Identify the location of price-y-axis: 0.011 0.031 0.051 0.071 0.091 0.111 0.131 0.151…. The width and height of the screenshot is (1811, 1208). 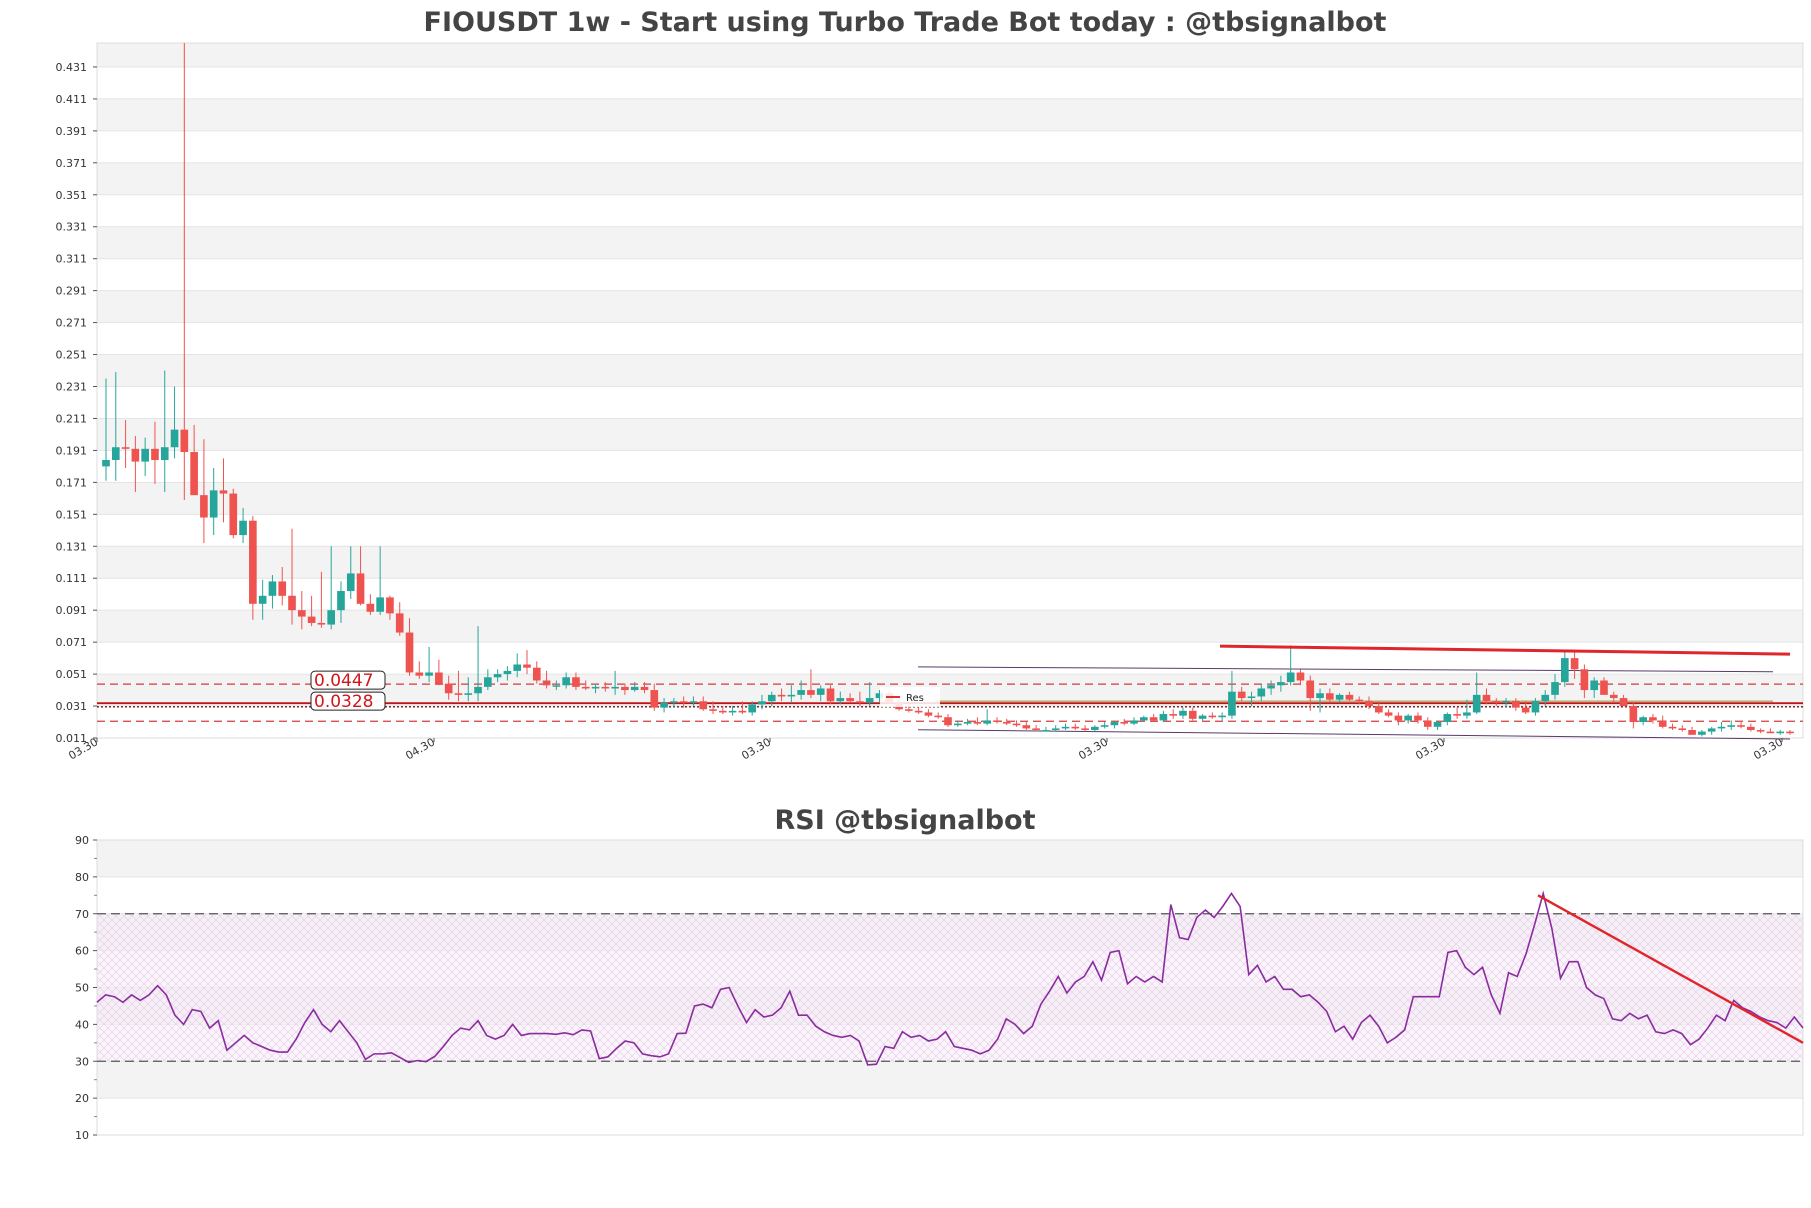
(76, 403).